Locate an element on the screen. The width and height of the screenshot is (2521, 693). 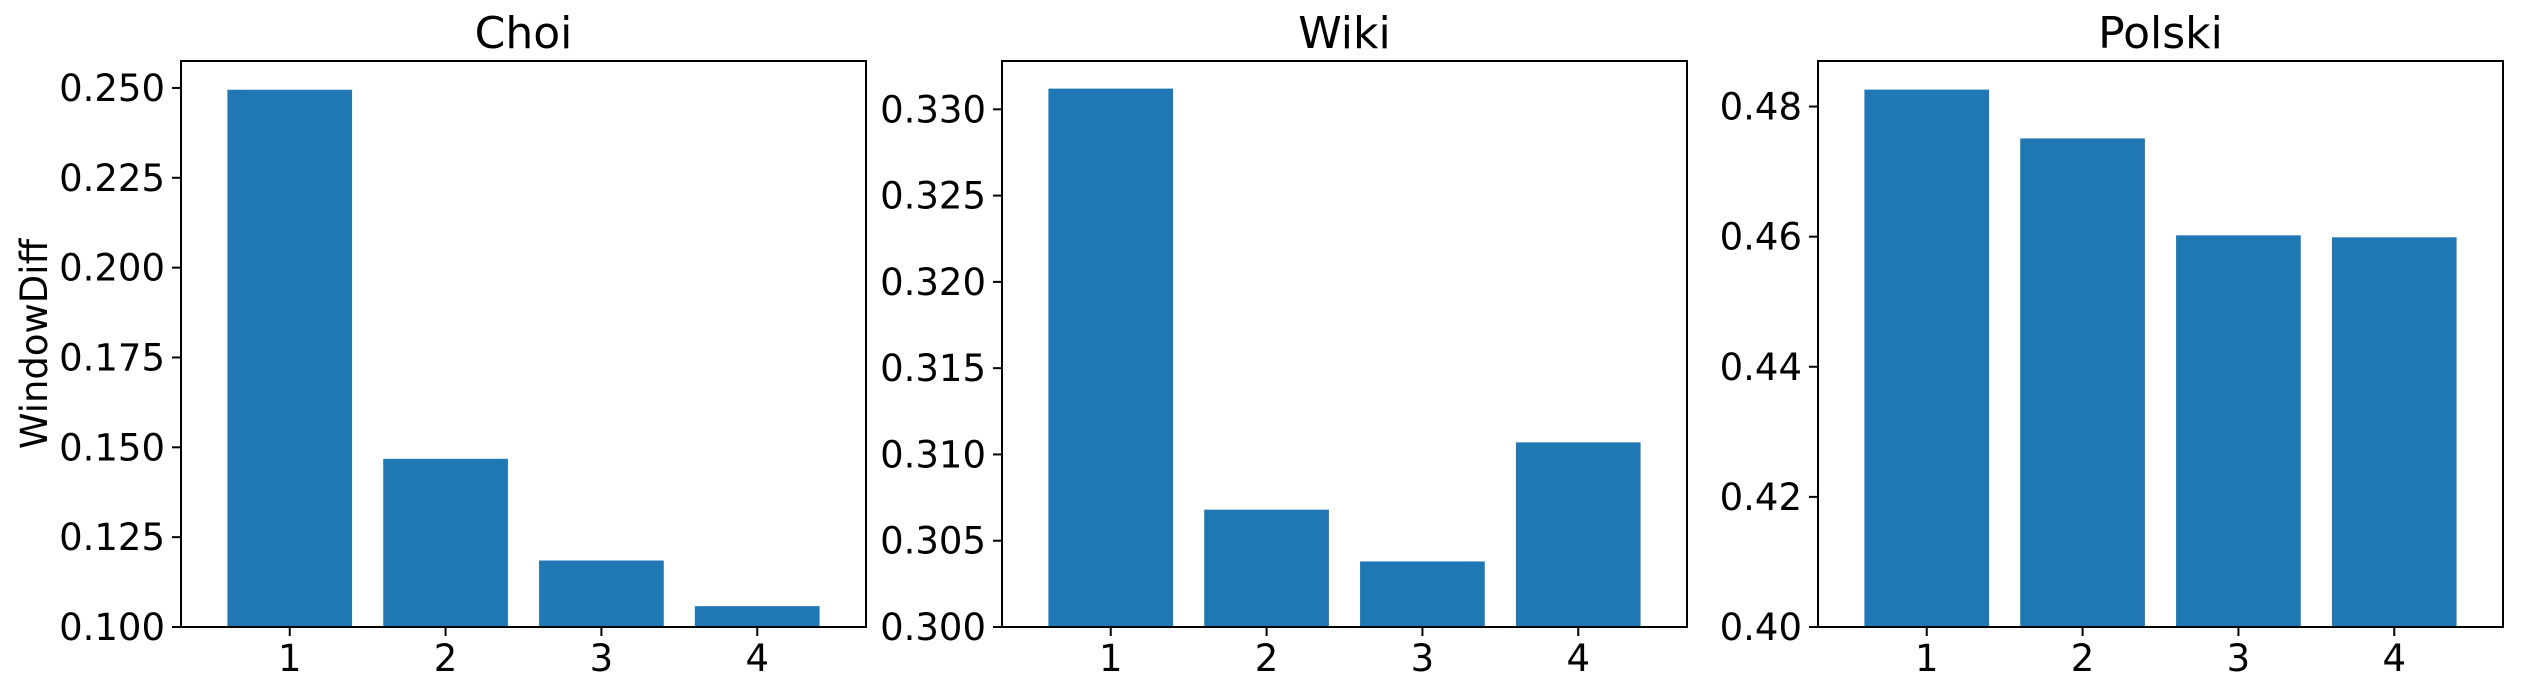
y-tick-label: 0.125 is located at coordinates (112, 537).